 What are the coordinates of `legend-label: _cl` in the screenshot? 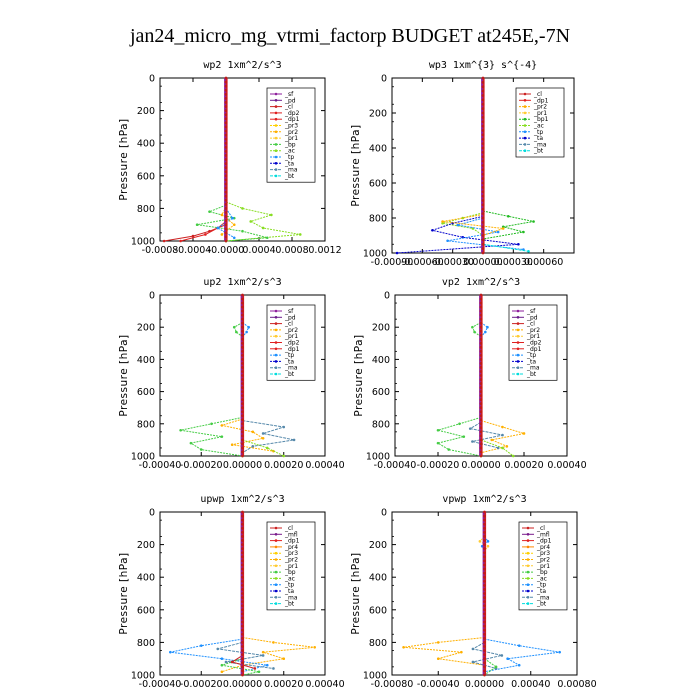 It's located at (288, 528).